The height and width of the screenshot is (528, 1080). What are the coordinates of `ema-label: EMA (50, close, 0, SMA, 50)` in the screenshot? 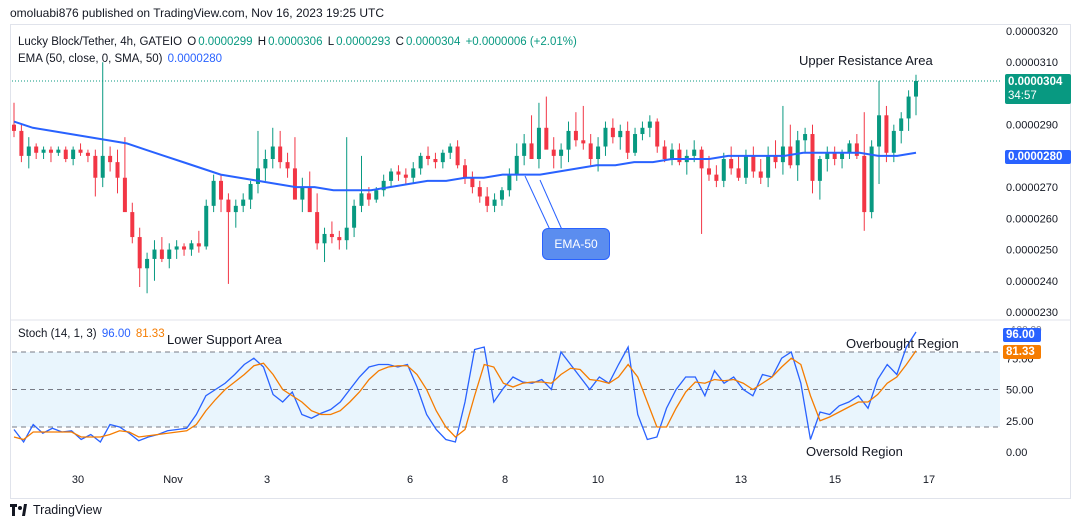 It's located at (90, 59).